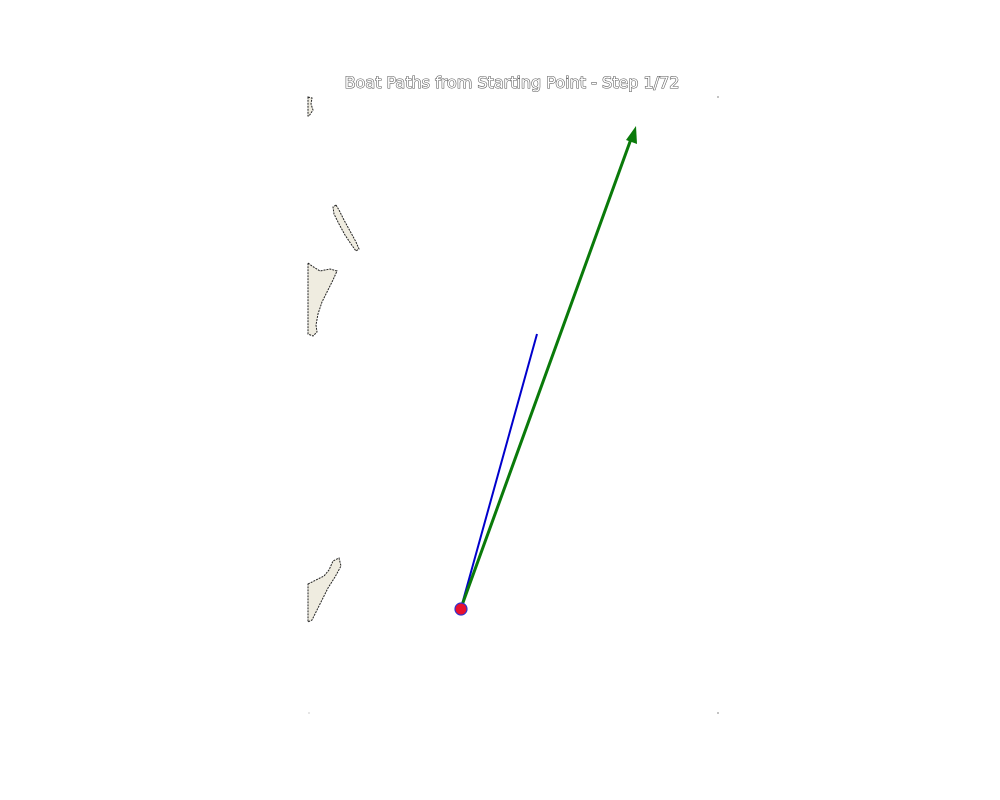  What do you see at coordinates (346, 228) in the screenshot?
I see `land-island-thin` at bounding box center [346, 228].